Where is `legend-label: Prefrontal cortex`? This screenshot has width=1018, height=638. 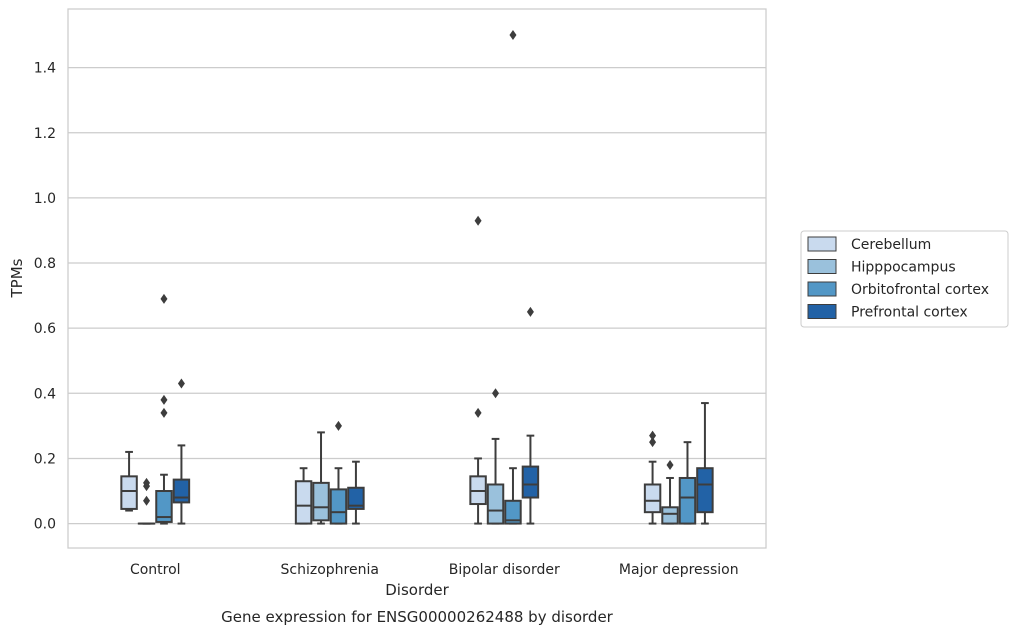
legend-label: Prefrontal cortex is located at coordinates (909, 313).